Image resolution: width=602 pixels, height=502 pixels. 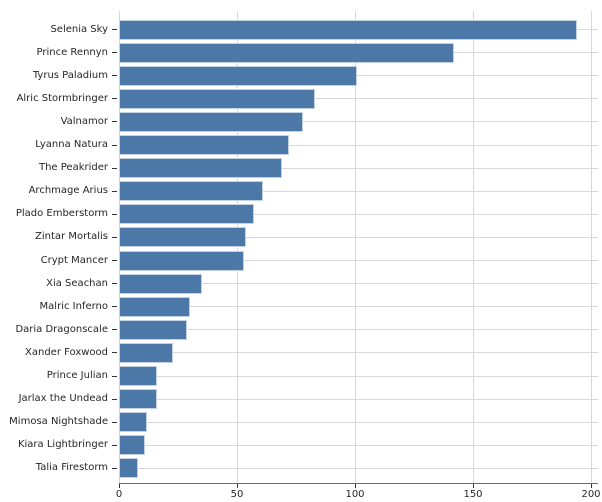 I want to click on y-tick-label: Daria Dragonscale, so click(x=61, y=329).